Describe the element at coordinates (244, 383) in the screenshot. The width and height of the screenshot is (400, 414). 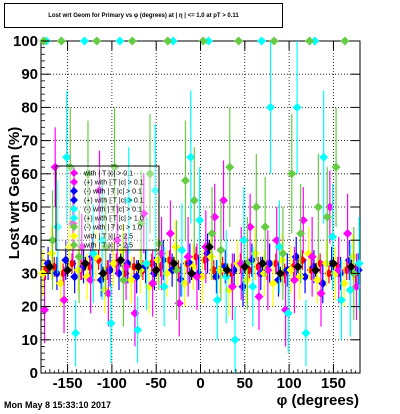
I see `x-tick-label: 50` at that location.